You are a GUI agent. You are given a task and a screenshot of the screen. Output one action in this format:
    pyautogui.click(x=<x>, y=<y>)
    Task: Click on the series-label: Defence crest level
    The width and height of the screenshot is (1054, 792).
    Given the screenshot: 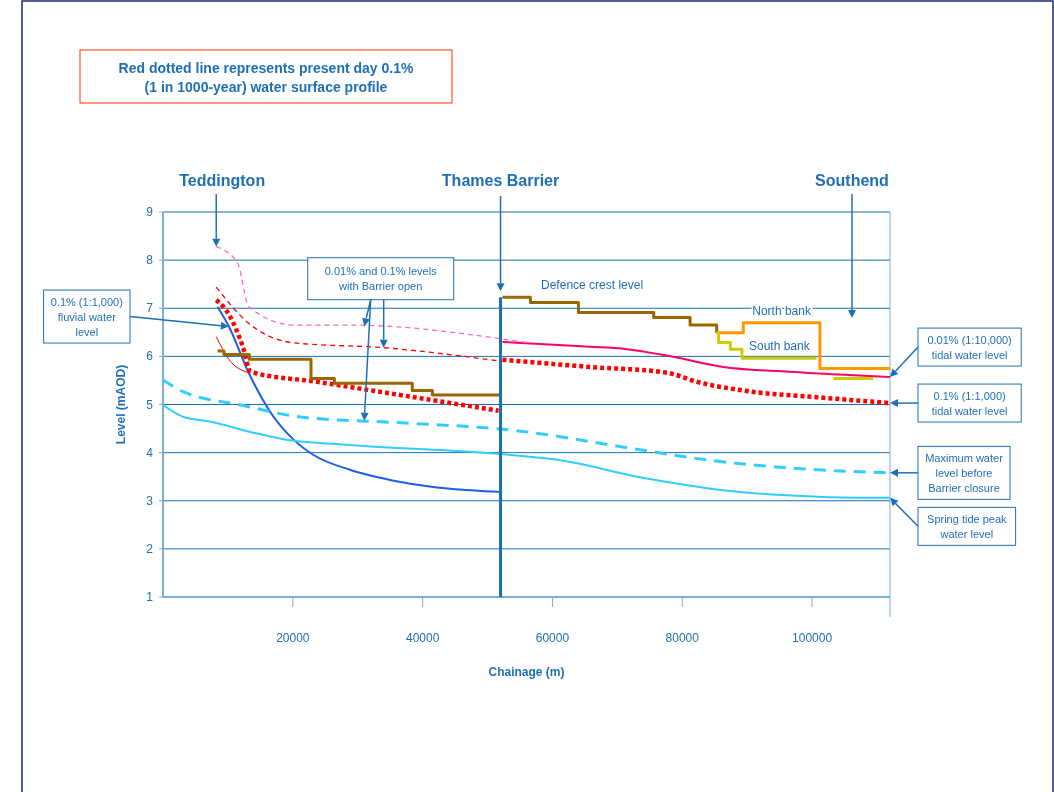 What is the action you would take?
    pyautogui.click(x=592, y=285)
    